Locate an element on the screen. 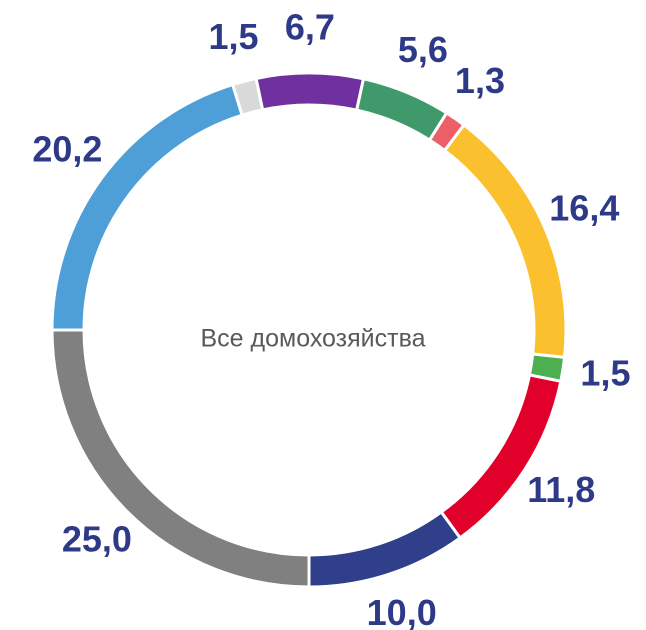 The image size is (646, 630). value-label: 5,6 is located at coordinates (423, 49).